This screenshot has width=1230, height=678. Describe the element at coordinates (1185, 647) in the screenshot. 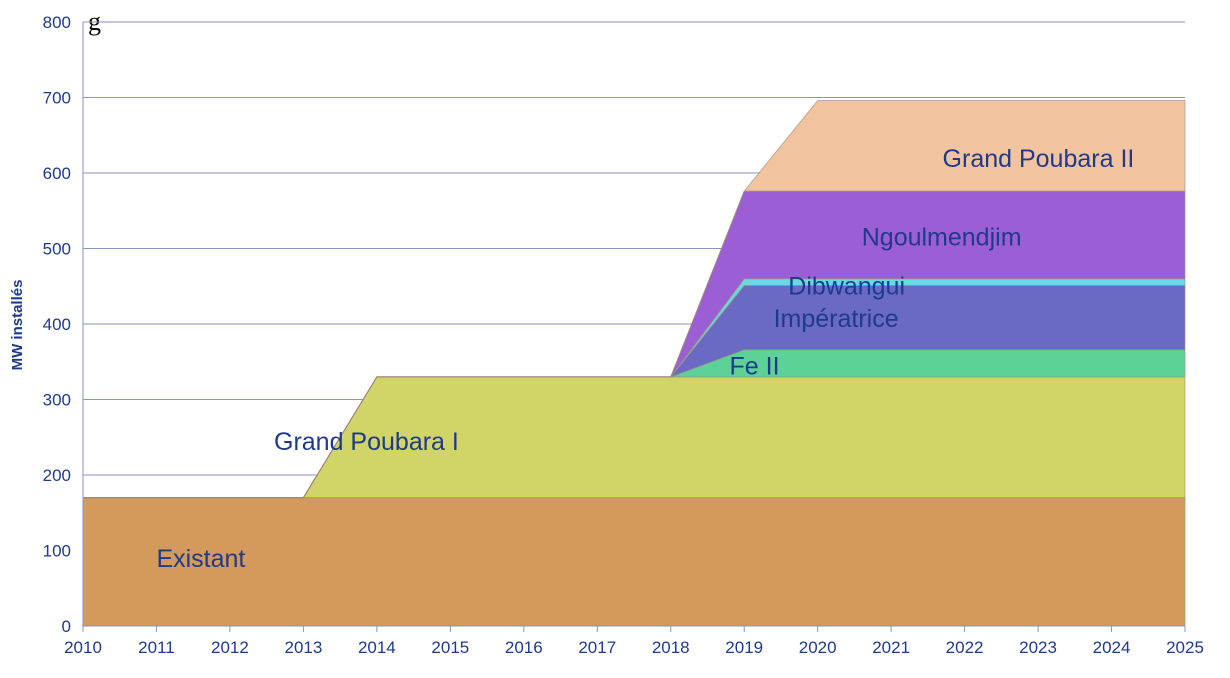

I see `x-tick-label: 2025` at that location.